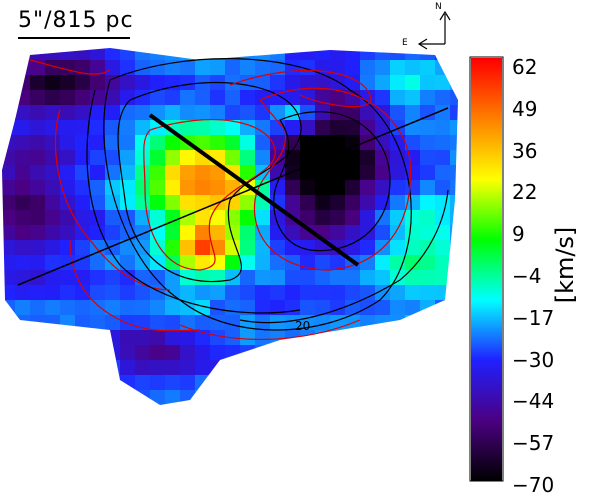 Image resolution: width=600 pixels, height=497 pixels. Describe the element at coordinates (518, 234) in the screenshot. I see `colorbar-tick-label: 9` at that location.